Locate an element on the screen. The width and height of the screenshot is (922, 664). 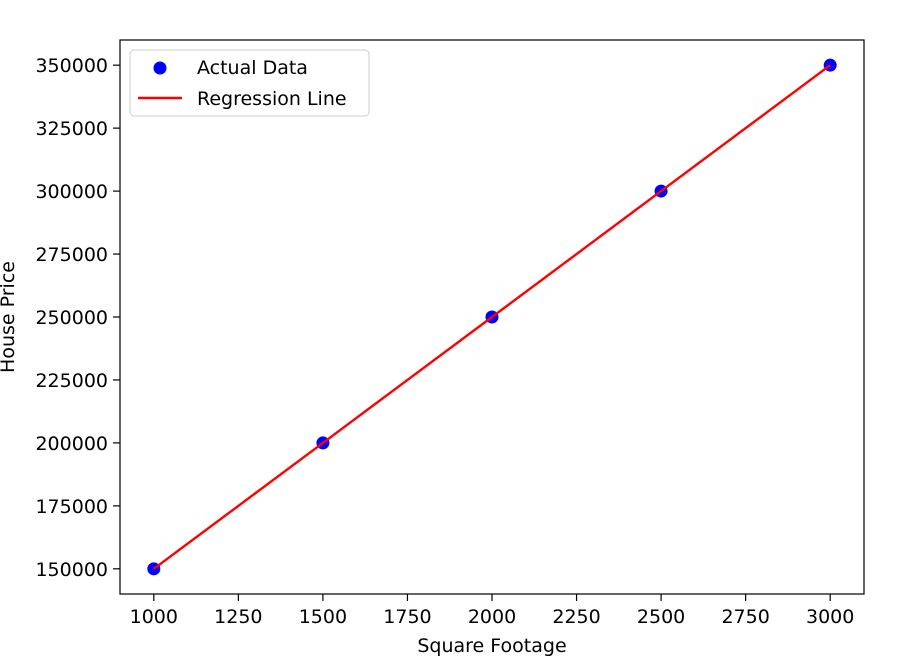
x-axis-ticks: 1000 1250 1500 1750 2000 2250 2500 2750 3000 is located at coordinates (492, 611).